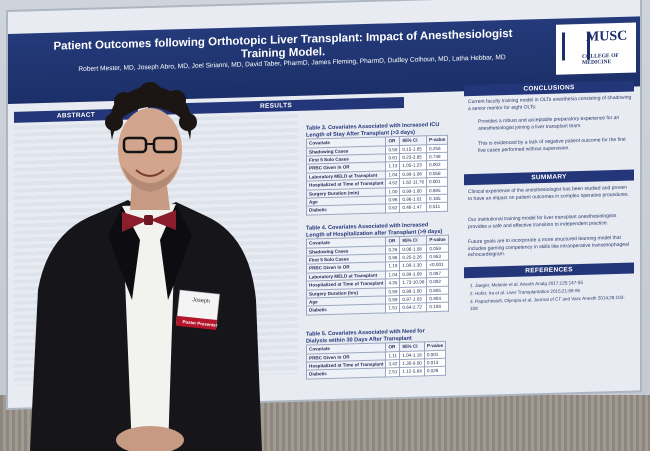 The width and height of the screenshot is (650, 451). I want to click on name-badge, so click(198, 309).